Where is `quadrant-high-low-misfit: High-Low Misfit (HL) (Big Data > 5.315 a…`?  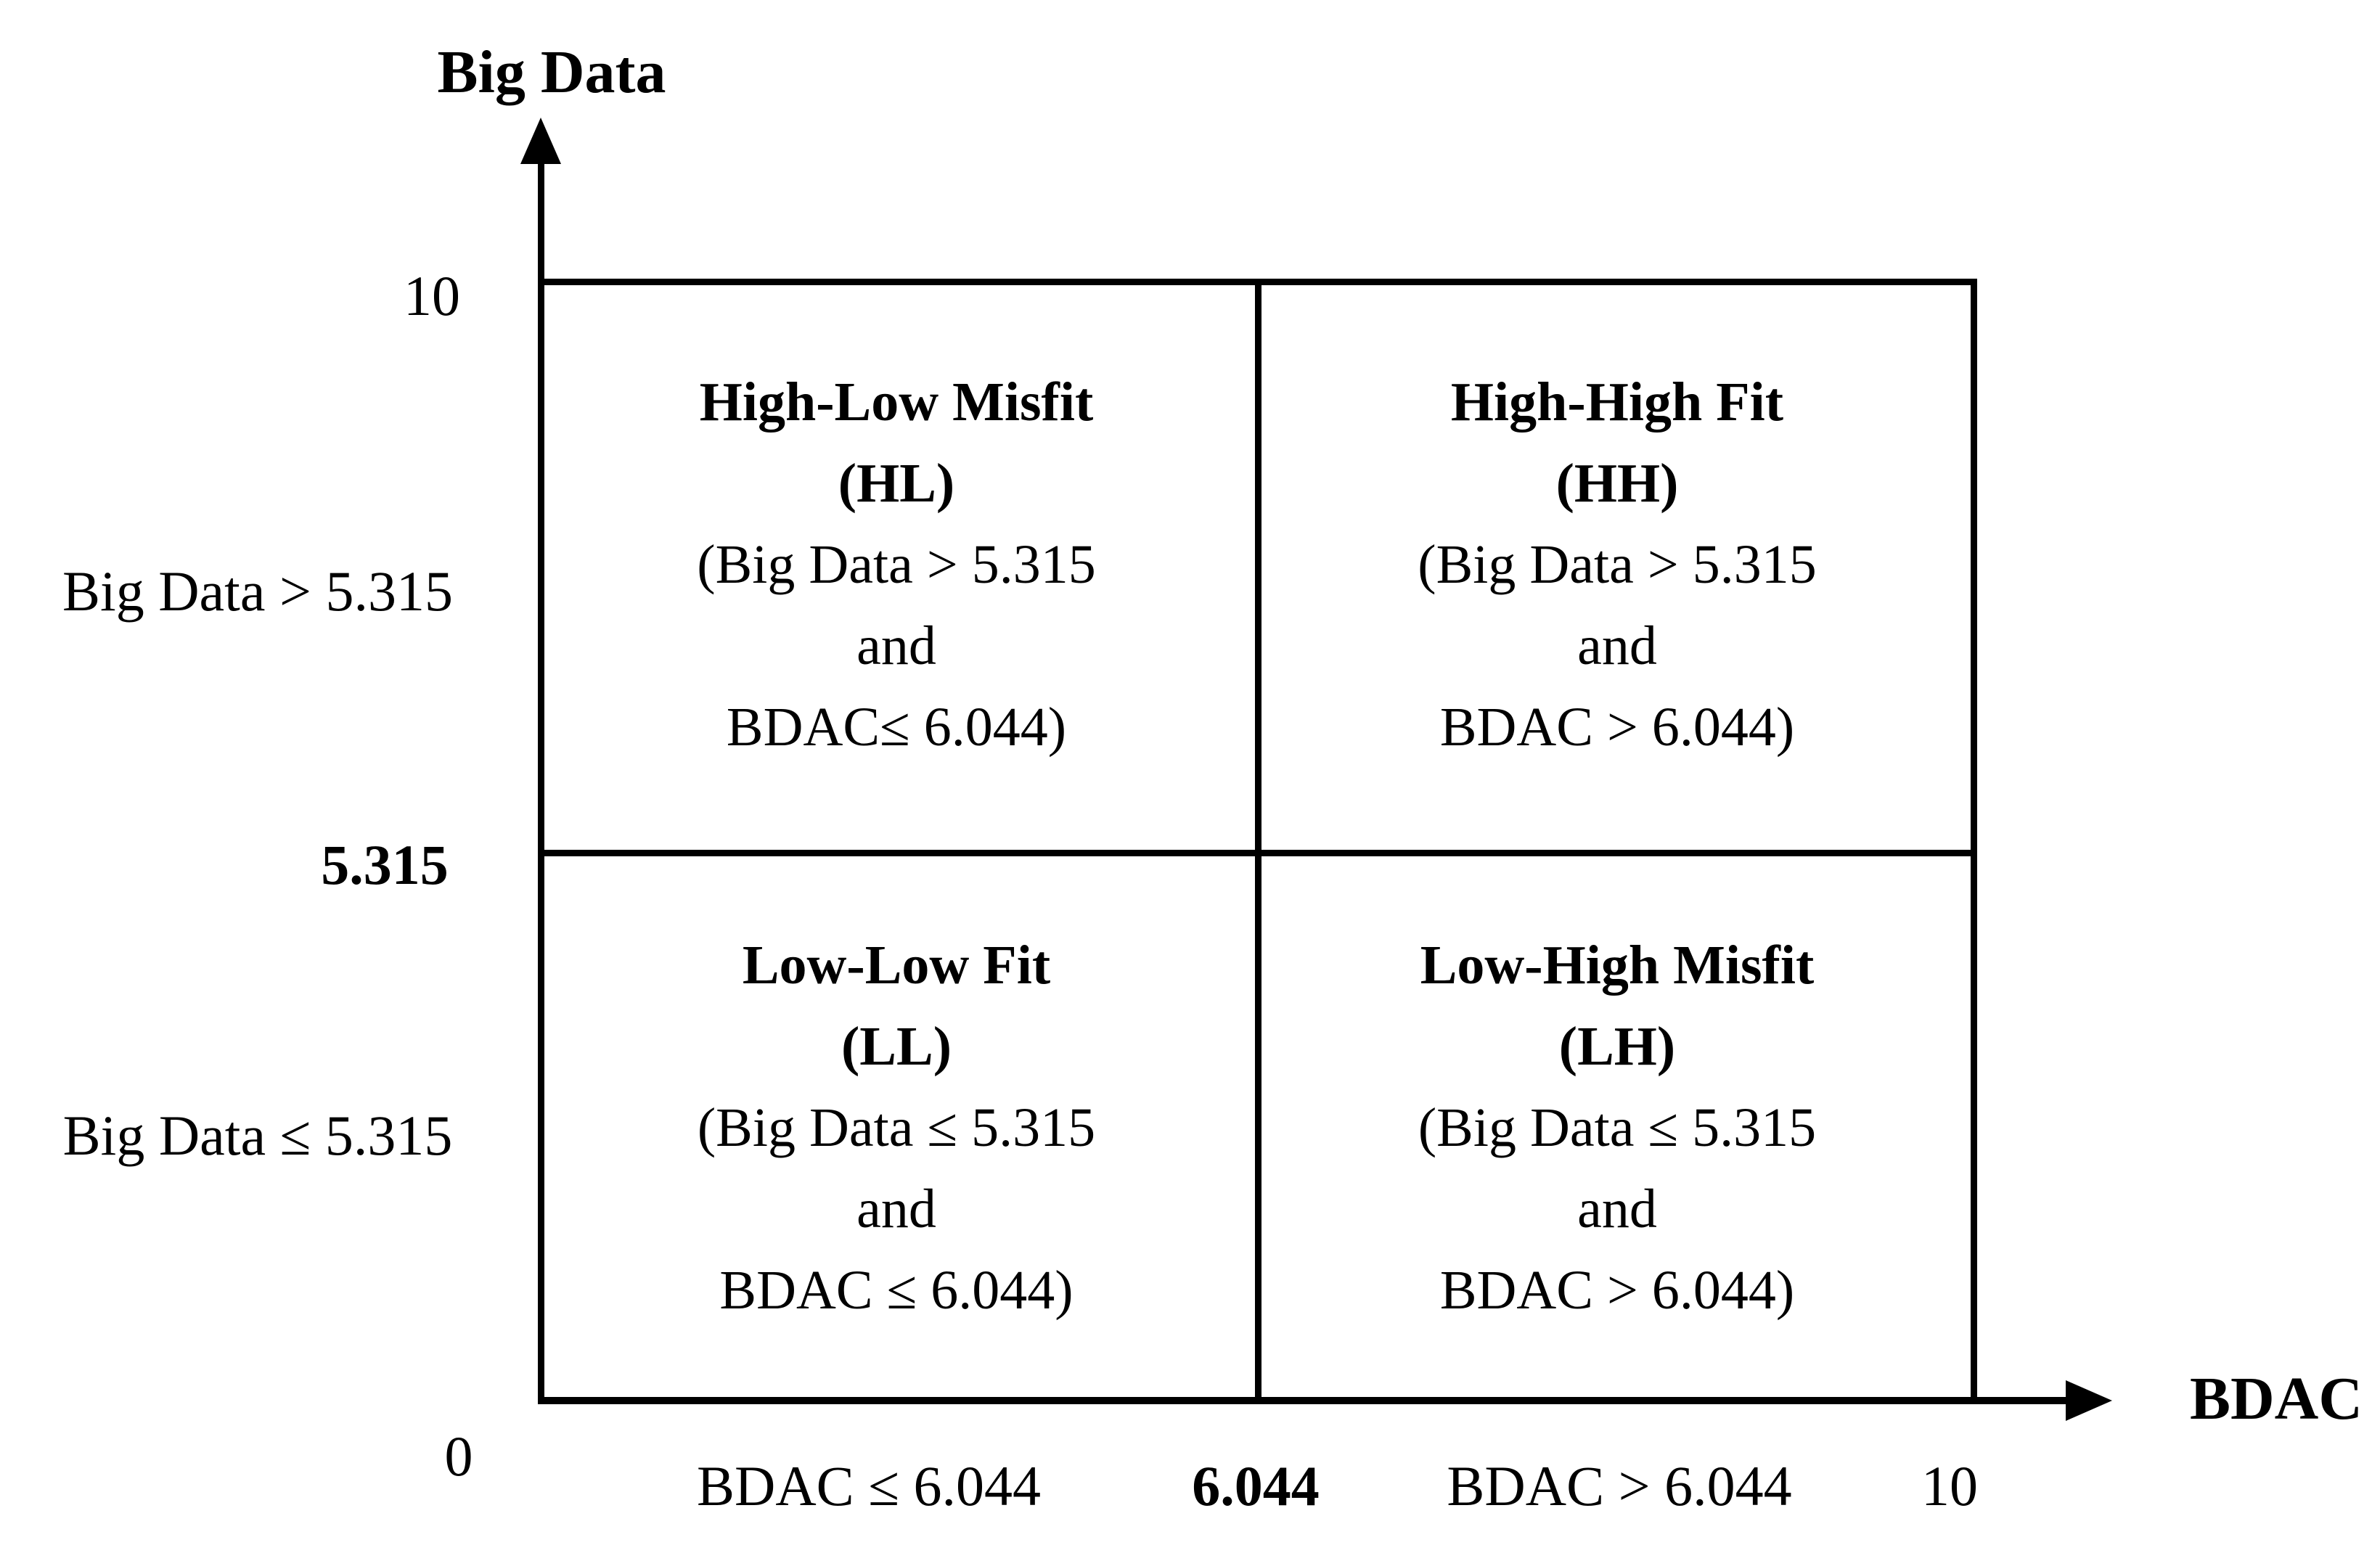 quadrant-high-low-misfit: High-Low Misfit (HL) (Big Data > 5.315 a… is located at coordinates (896, 564).